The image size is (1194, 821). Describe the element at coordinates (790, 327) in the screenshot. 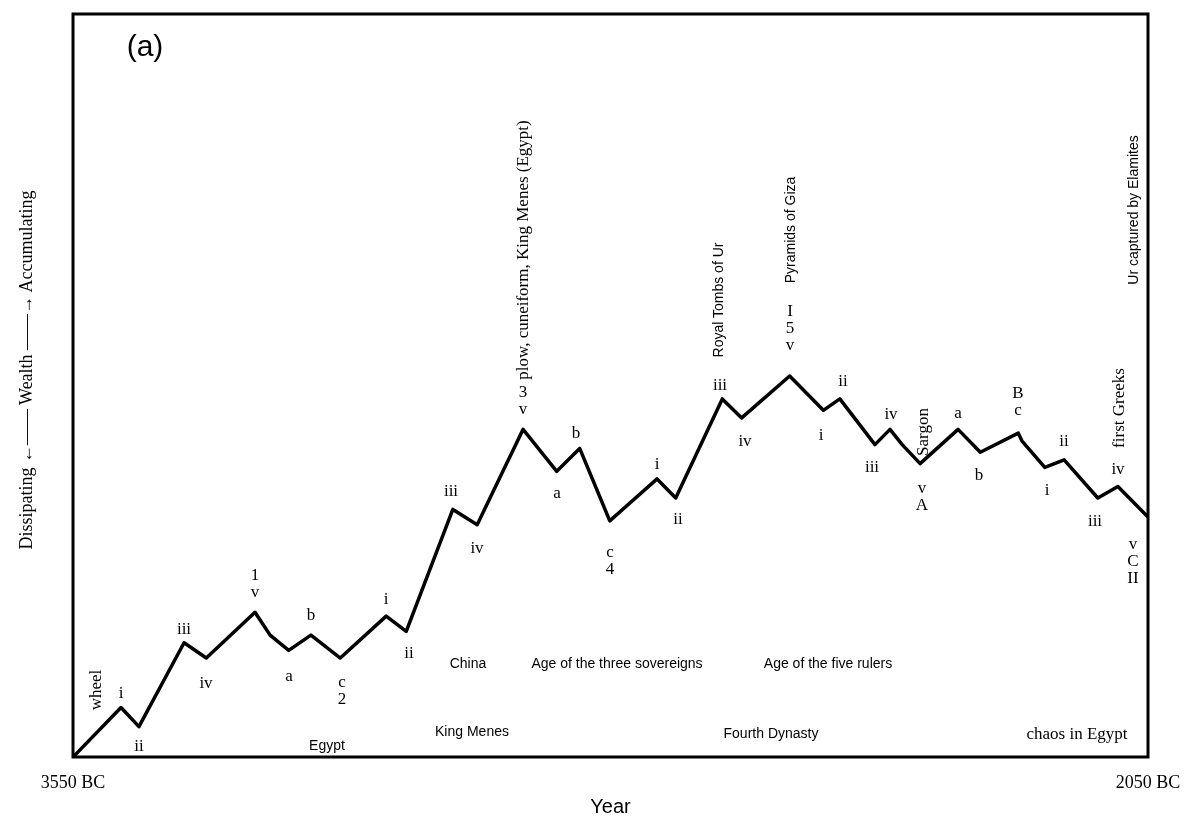

I see `text: I 5 v` at that location.